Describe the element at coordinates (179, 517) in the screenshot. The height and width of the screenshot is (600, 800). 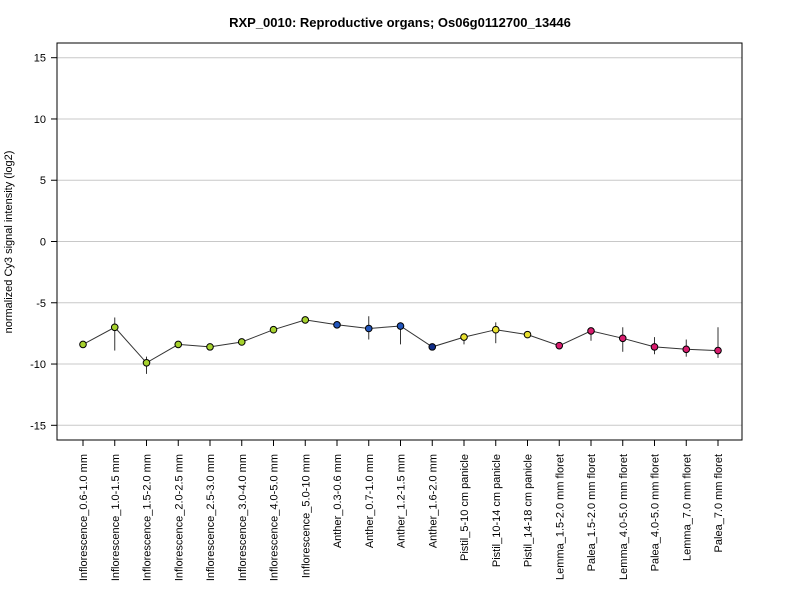
I see `x-tick-label: Inflorescence_2.0-2.5 mm` at that location.